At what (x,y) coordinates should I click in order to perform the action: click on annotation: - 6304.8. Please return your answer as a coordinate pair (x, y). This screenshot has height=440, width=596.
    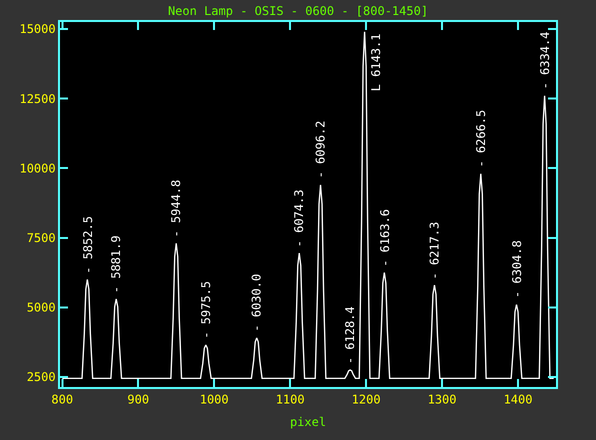
    Looking at the image, I should click on (517, 269).